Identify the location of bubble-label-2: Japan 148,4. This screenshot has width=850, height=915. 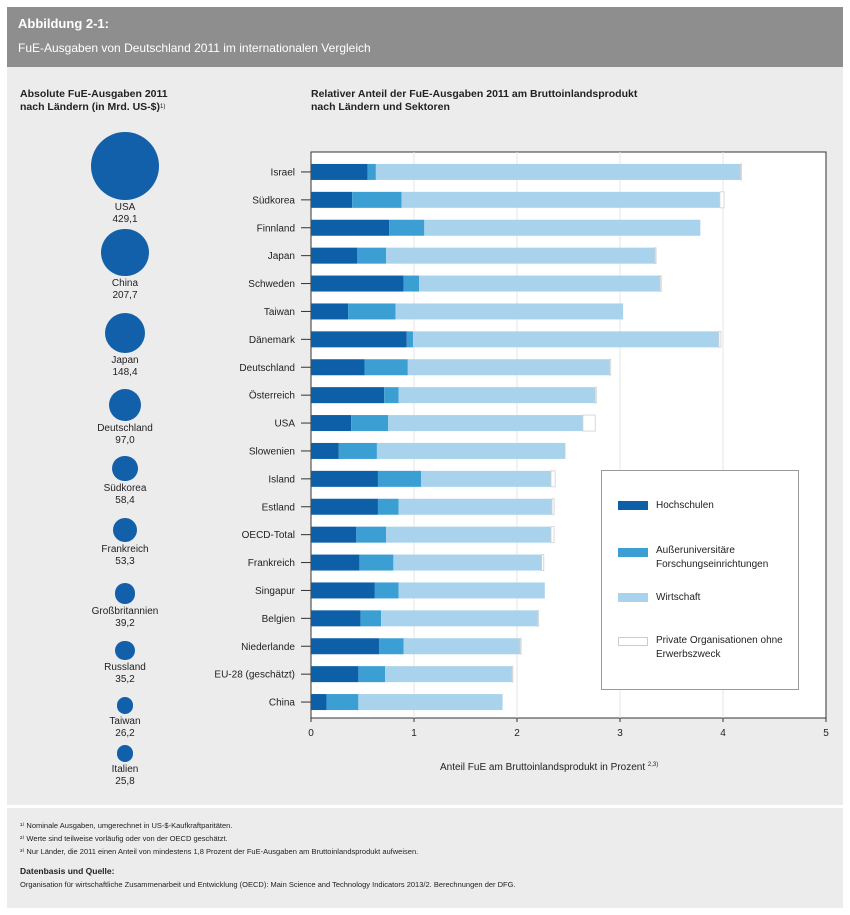
(125, 367).